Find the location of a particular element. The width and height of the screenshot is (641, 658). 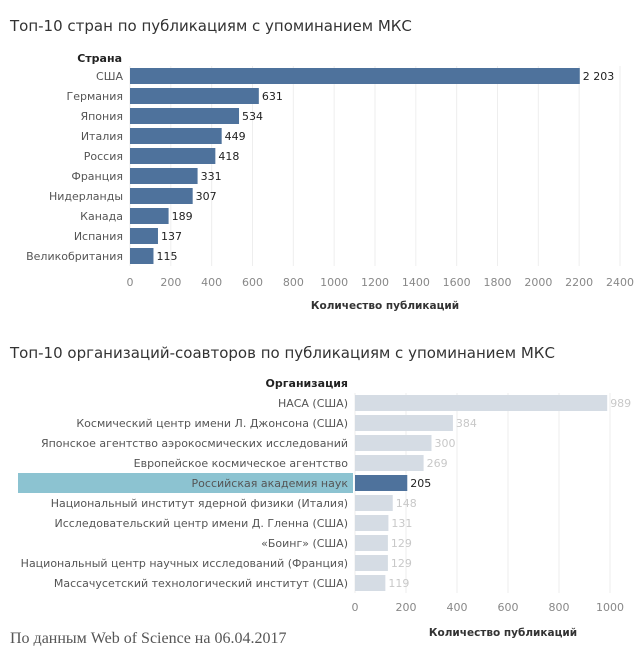

category-label: Нидерланды is located at coordinates (86, 196).